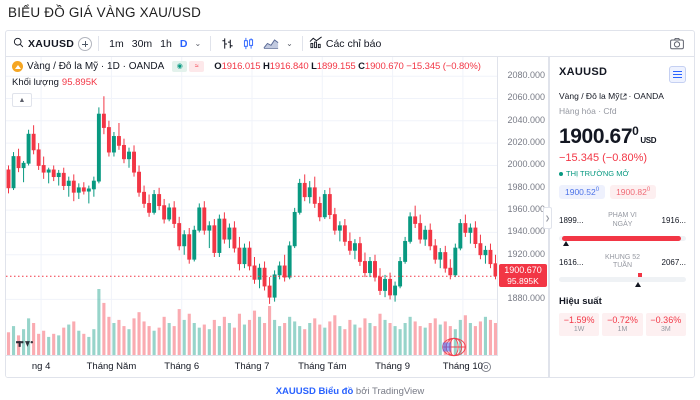  Describe the element at coordinates (597, 173) in the screenshot. I see `market-status-label: THỊ TRƯỜNG MỞ` at that location.